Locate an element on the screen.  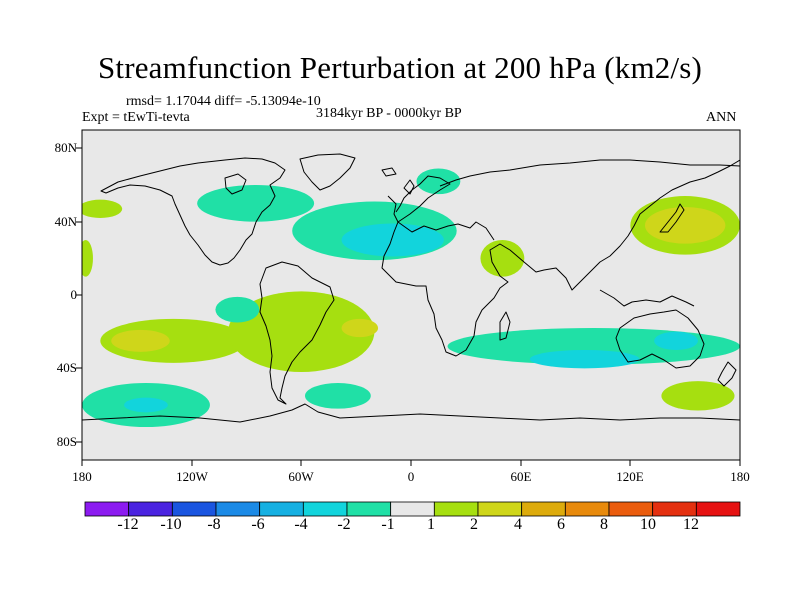
new-zealand-coastline is located at coordinates (727, 374).